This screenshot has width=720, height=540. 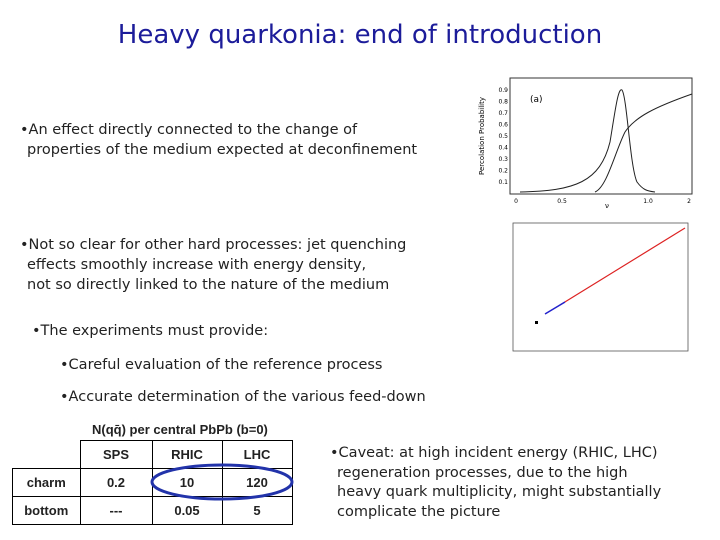 What do you see at coordinates (116, 510) in the screenshot?
I see `cell: ---` at bounding box center [116, 510].